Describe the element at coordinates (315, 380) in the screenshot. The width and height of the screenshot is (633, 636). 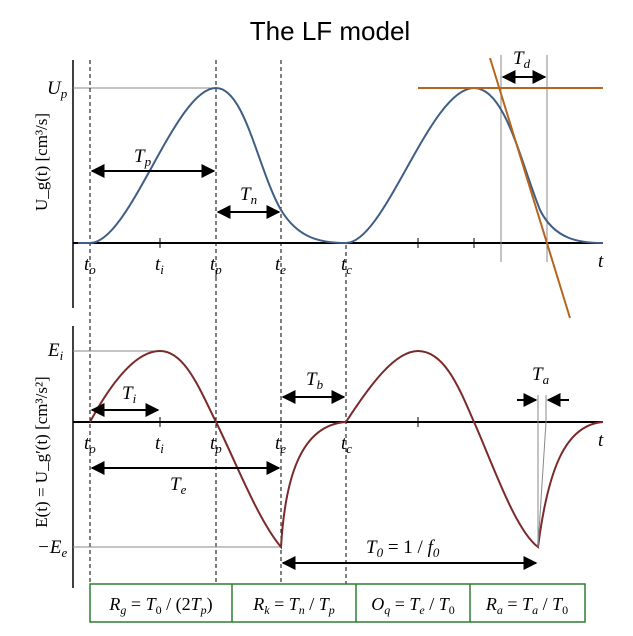
I see `tb-label: Tb` at that location.